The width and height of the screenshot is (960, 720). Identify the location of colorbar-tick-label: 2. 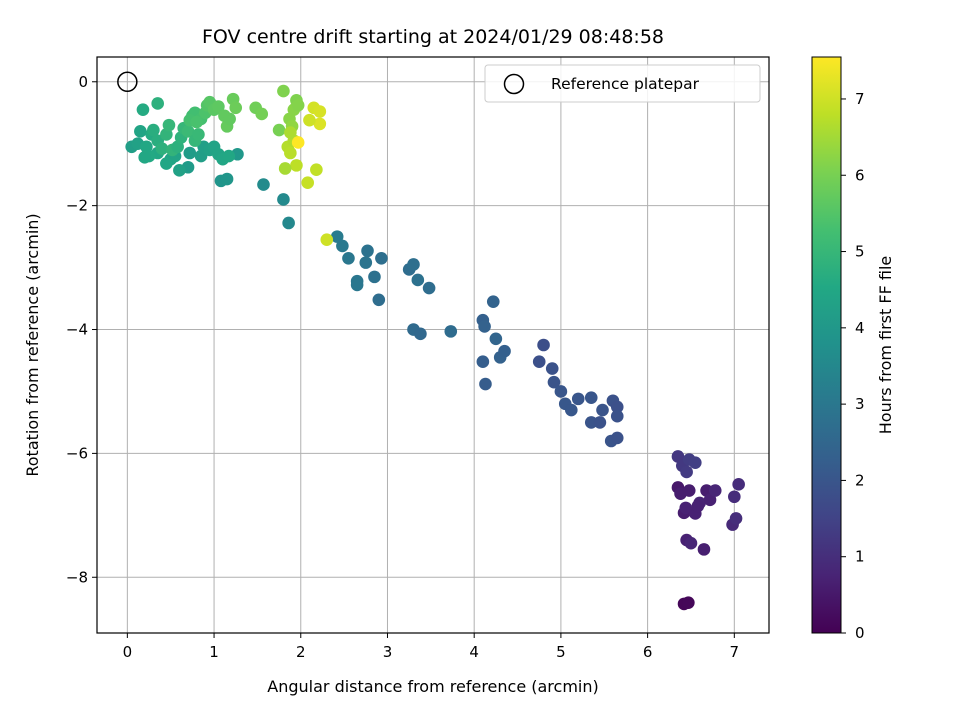
(860, 480).